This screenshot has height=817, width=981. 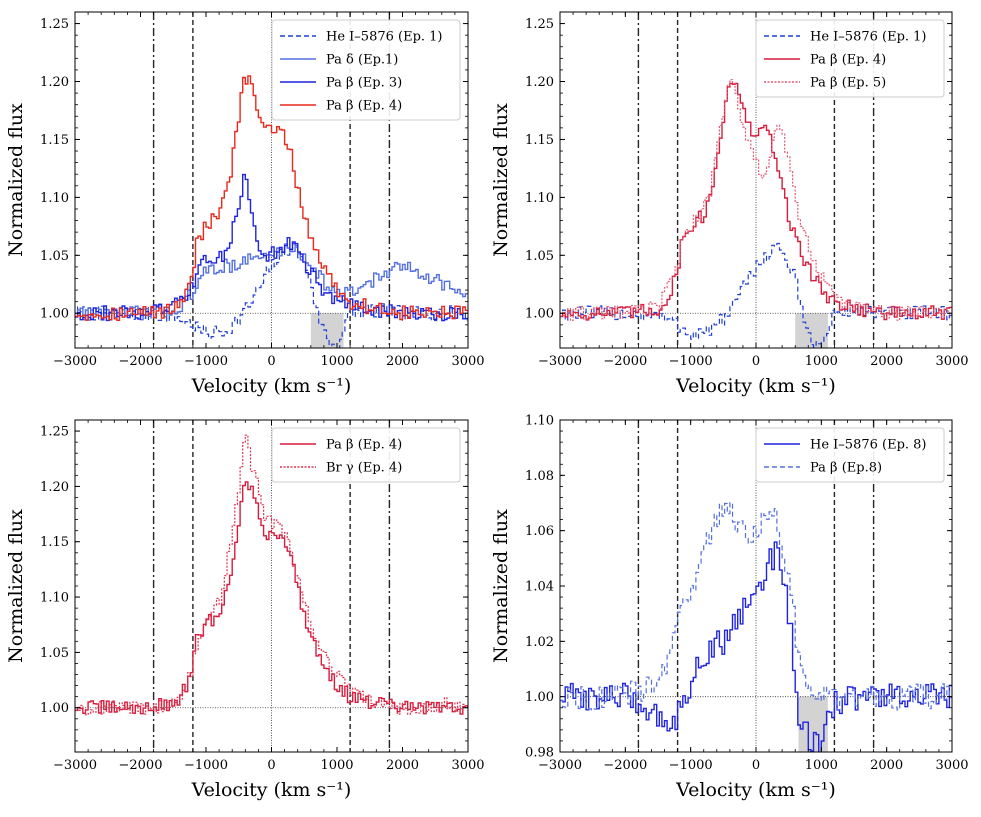 I want to click on series-line-pab5, so click(x=756, y=200).